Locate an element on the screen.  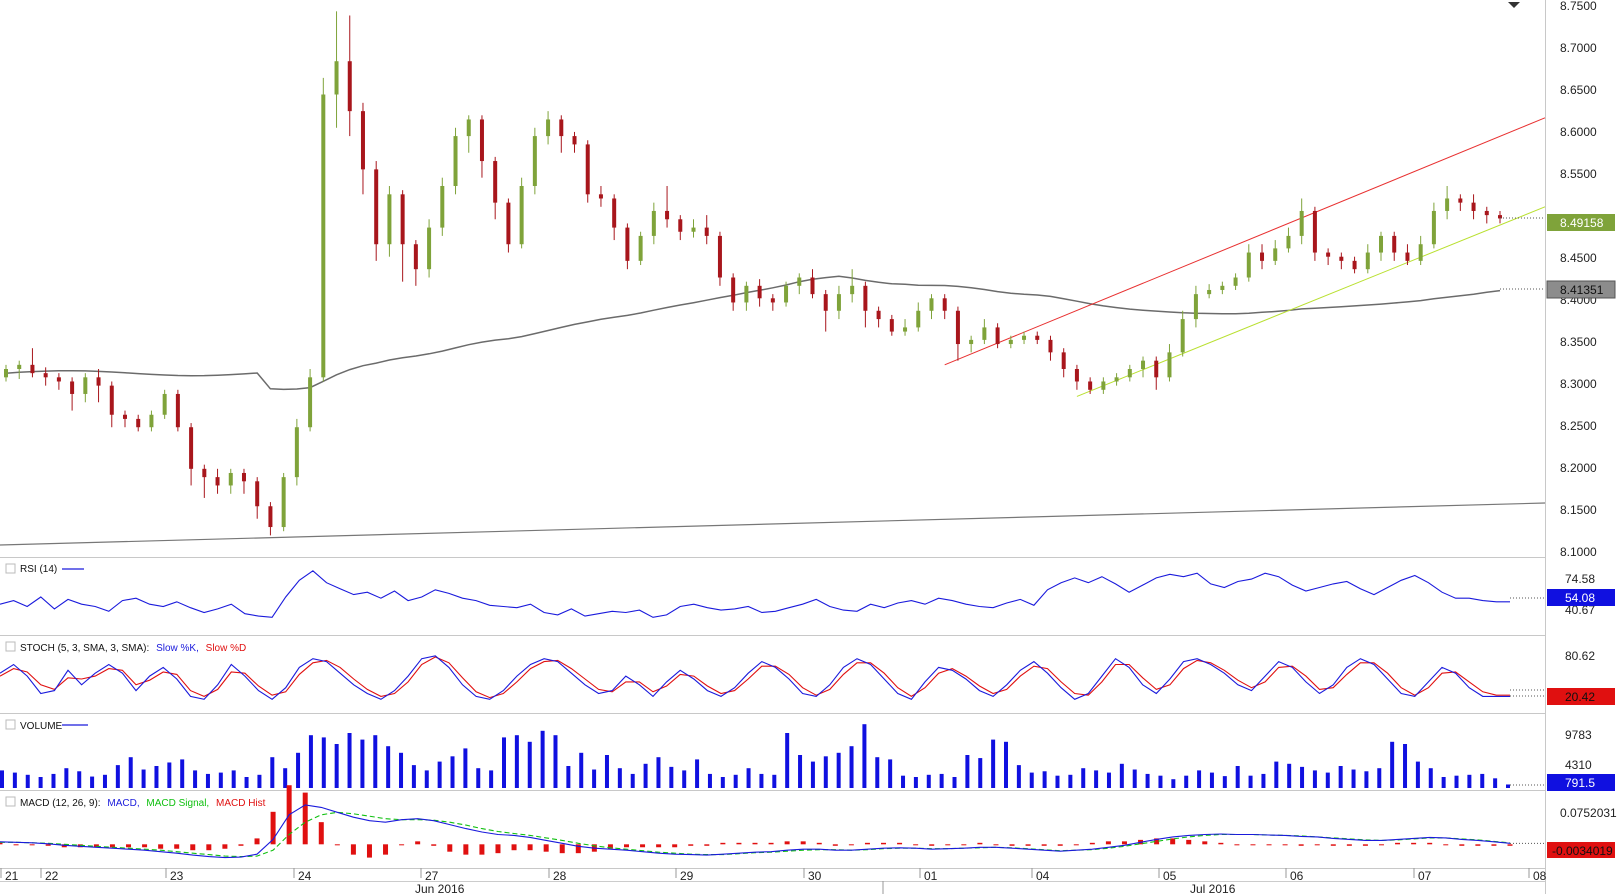
volume-value-tag is located at coordinates (1581, 782).